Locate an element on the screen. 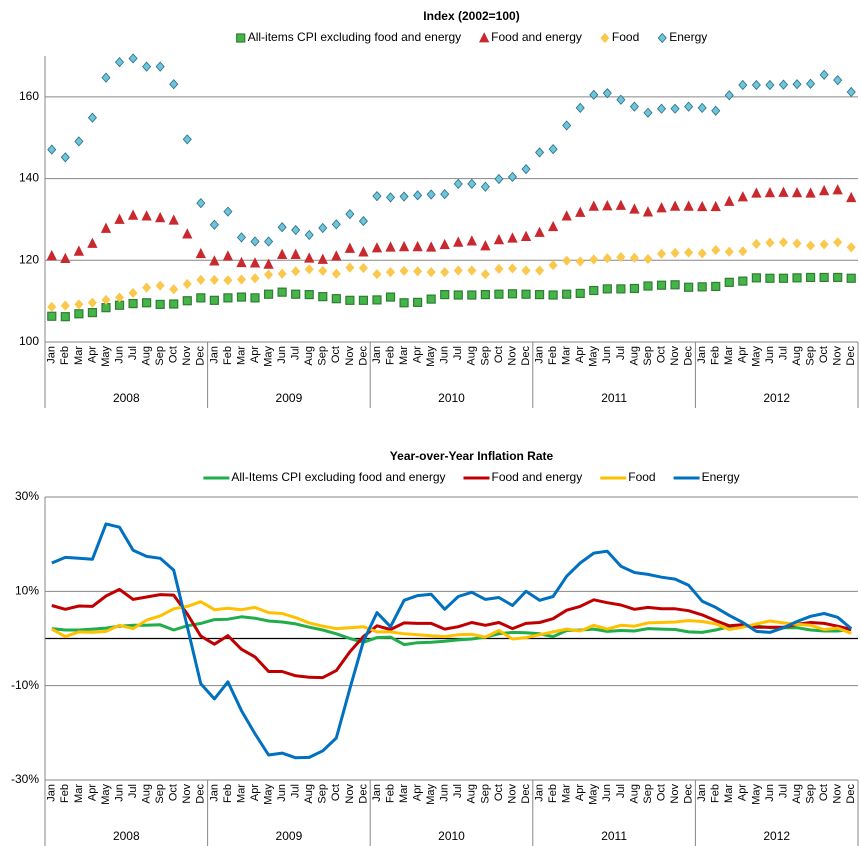  legend-item: Food is located at coordinates (628, 477).